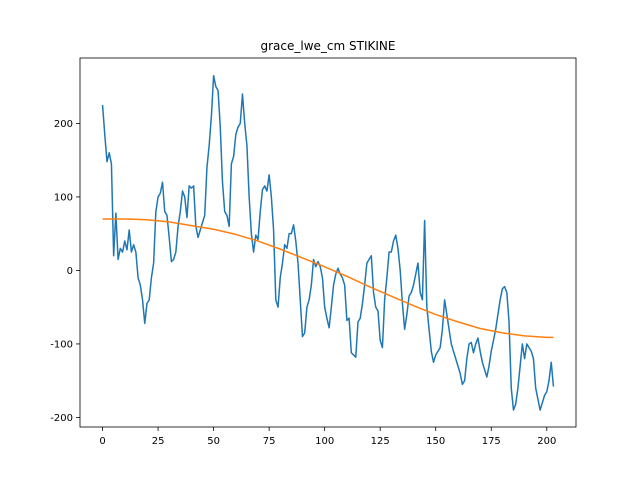  I want to click on x-tick-label: 175, so click(491, 441).